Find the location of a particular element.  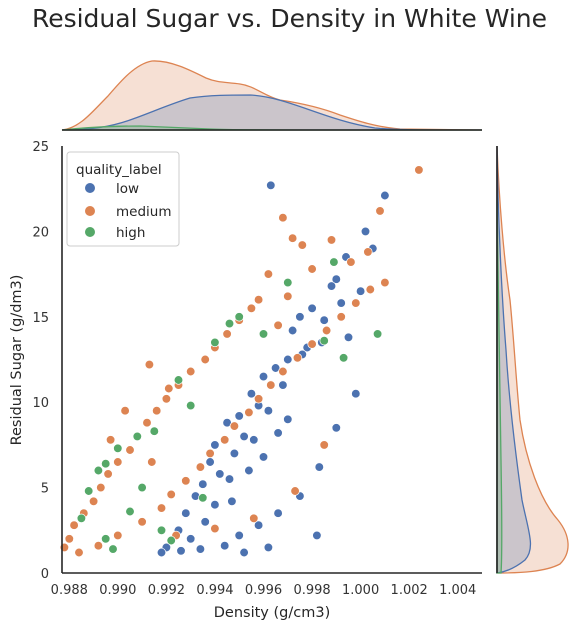

right-marginal-kde is located at coordinates (532, 359).